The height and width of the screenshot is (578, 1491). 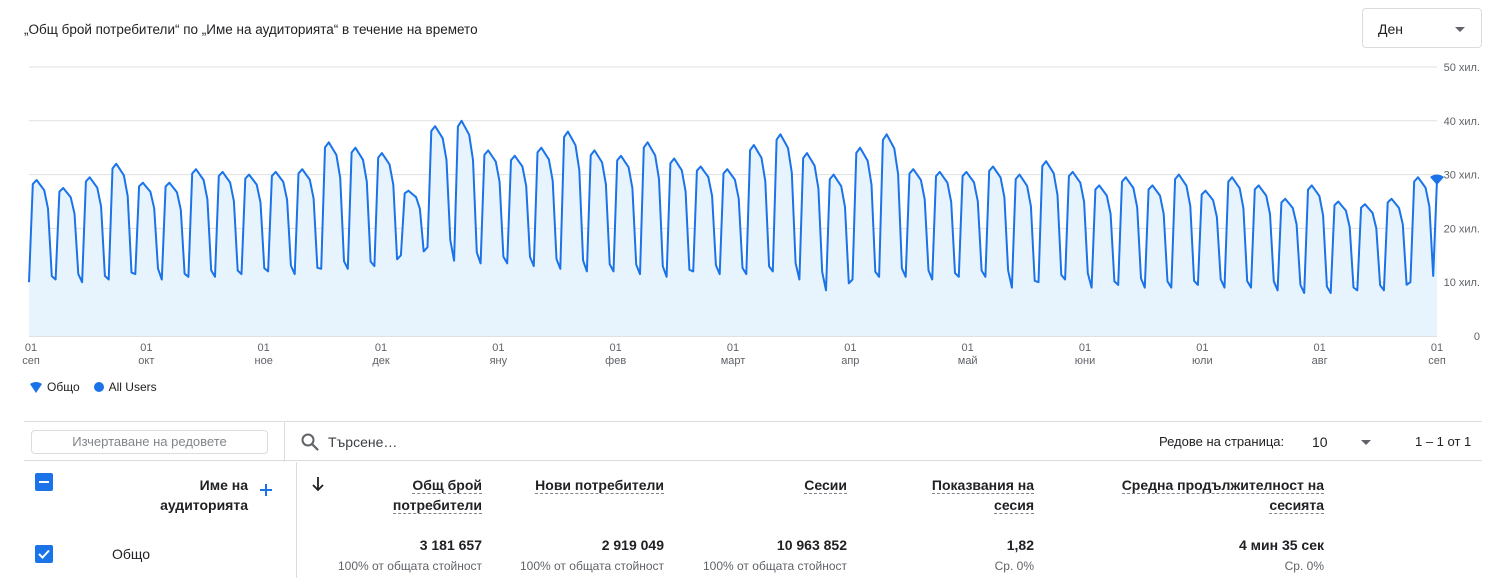 I want to click on granularity-dropdown: Ден, so click(x=1422, y=28).